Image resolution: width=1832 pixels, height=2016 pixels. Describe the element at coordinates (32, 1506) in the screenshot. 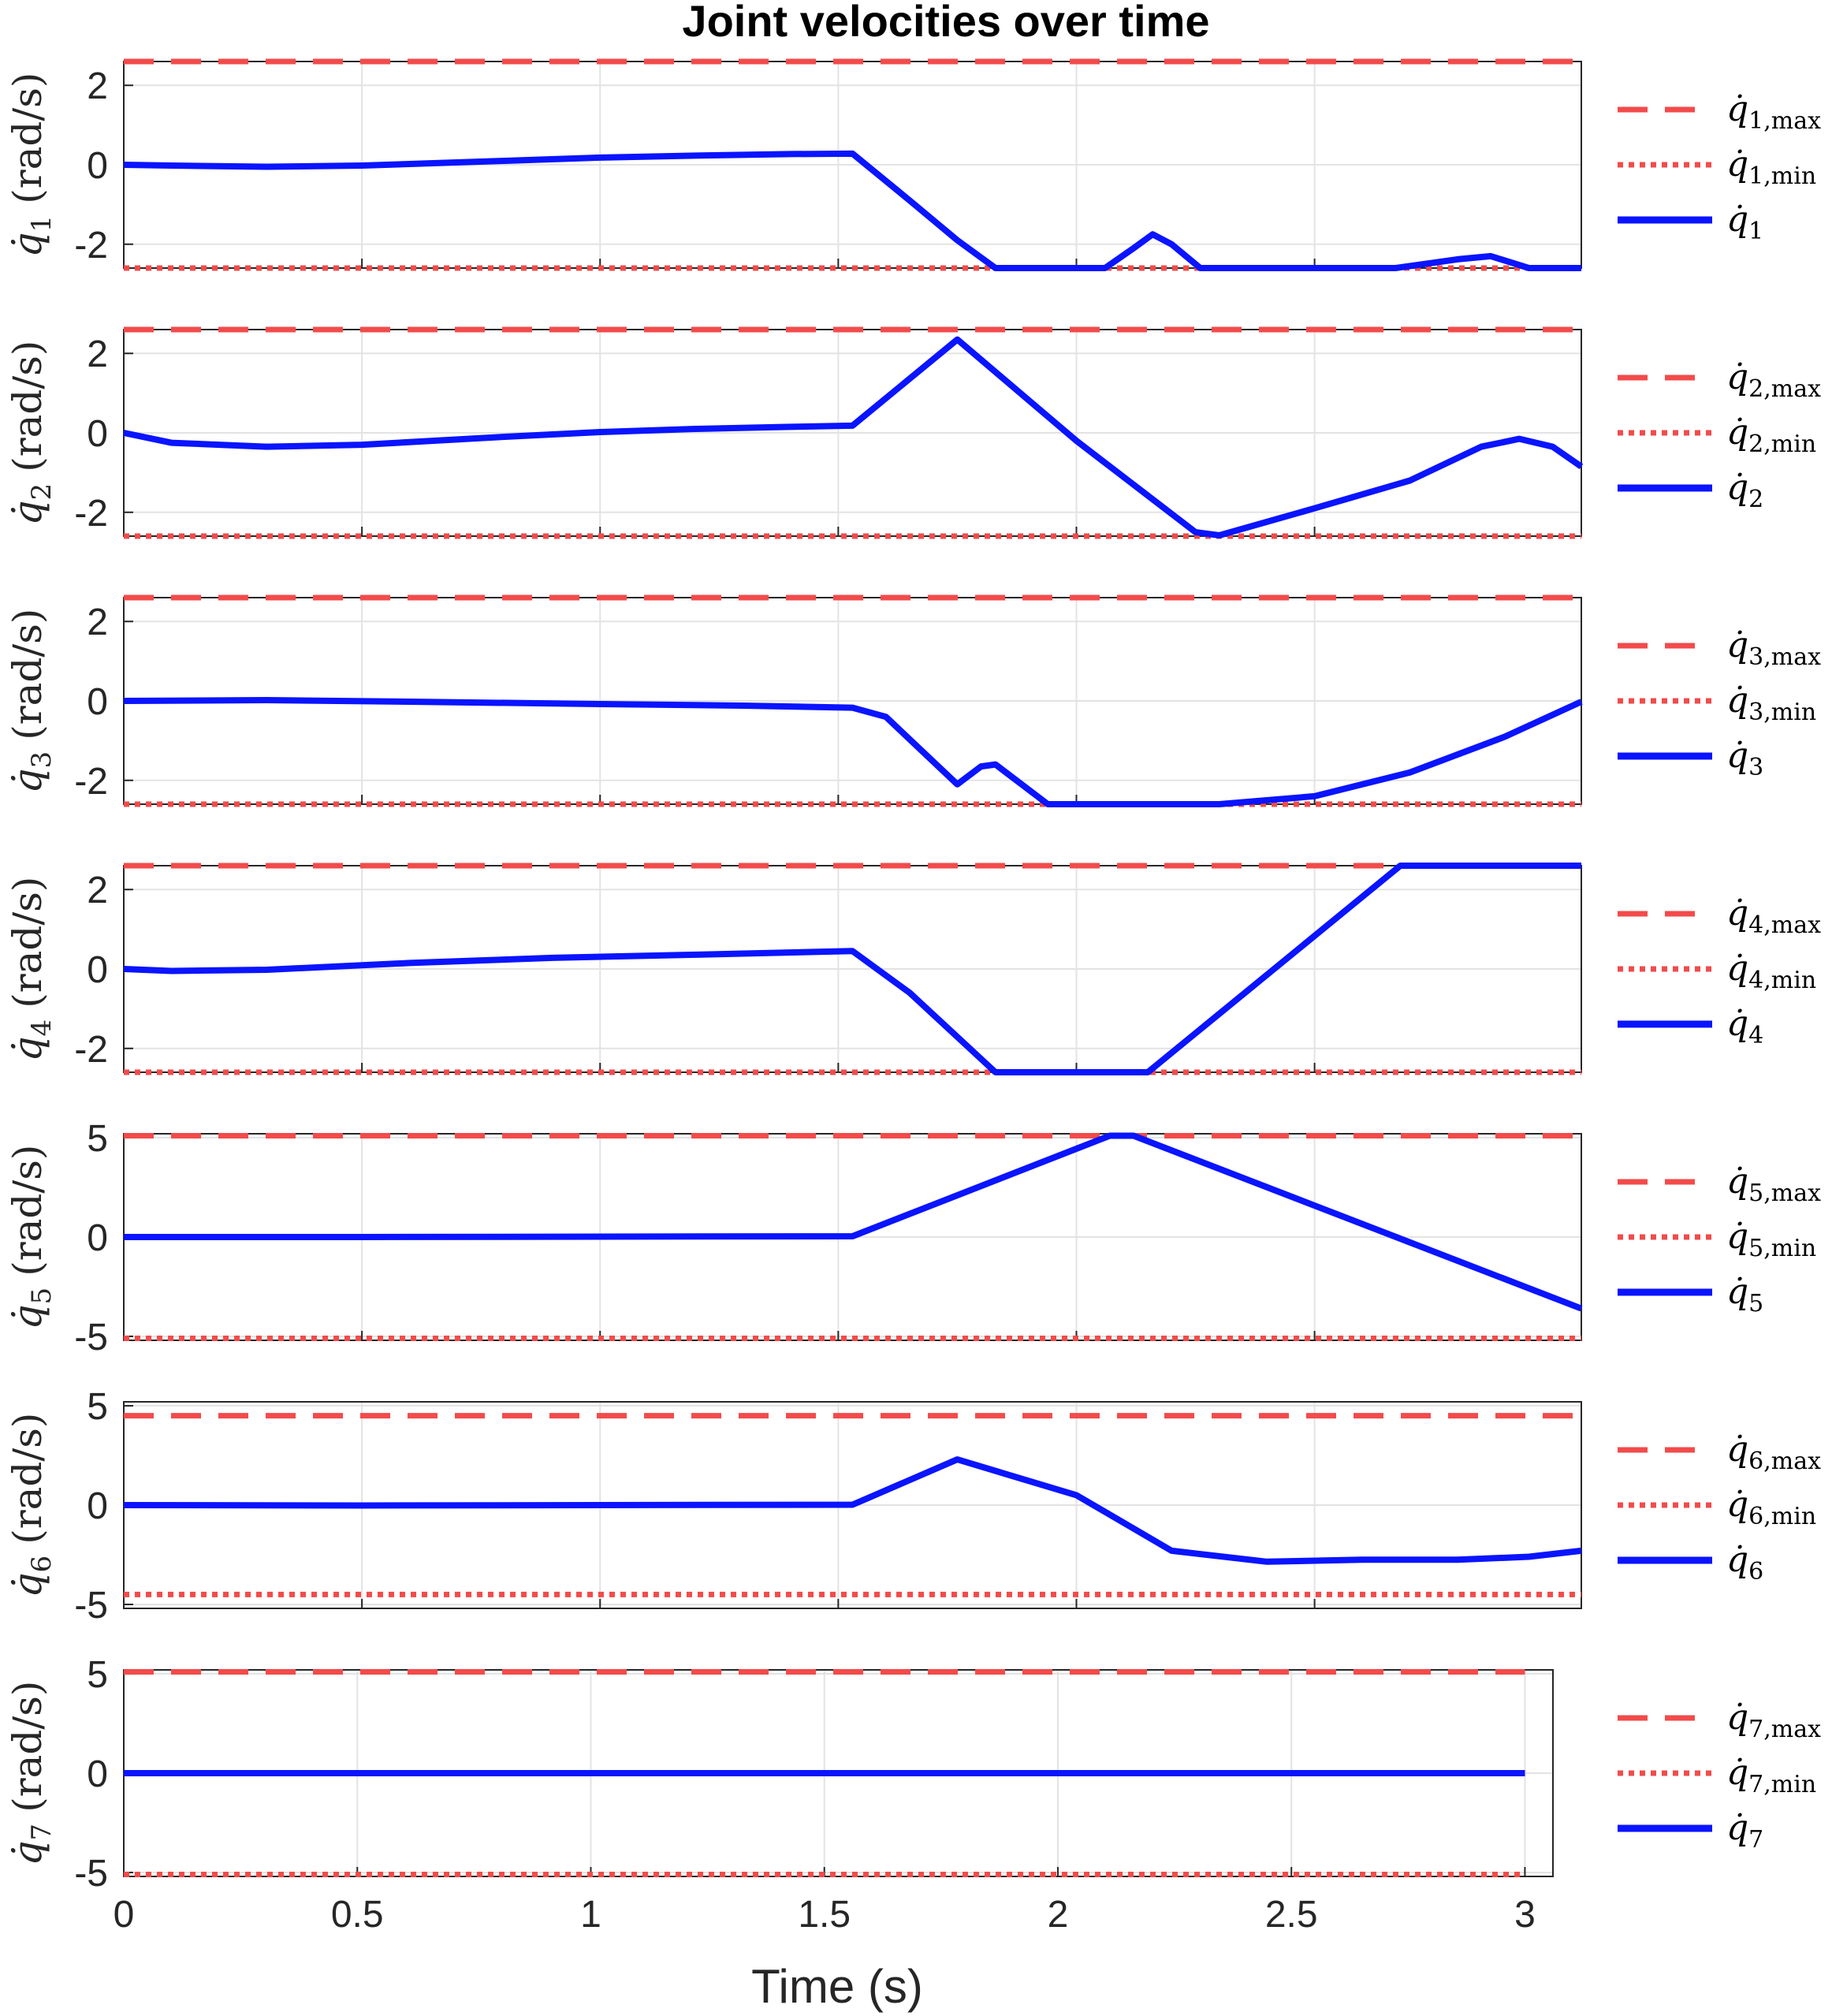

I see `y-axis-label: q̇6(rad/s)` at that location.